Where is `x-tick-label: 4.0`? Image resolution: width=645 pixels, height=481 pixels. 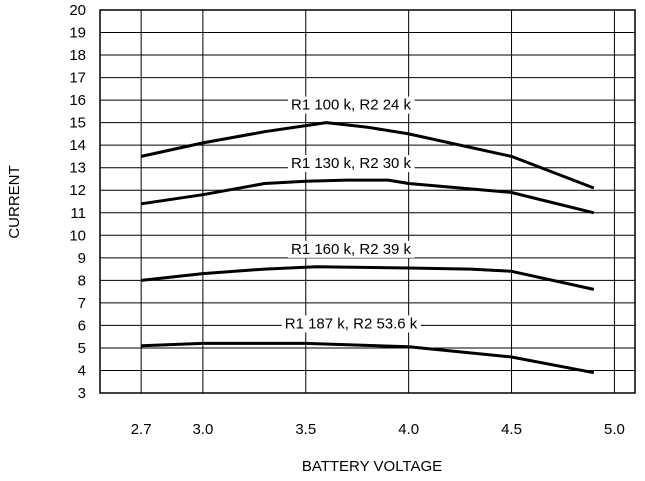
x-tick-label: 4.0 is located at coordinates (408, 429).